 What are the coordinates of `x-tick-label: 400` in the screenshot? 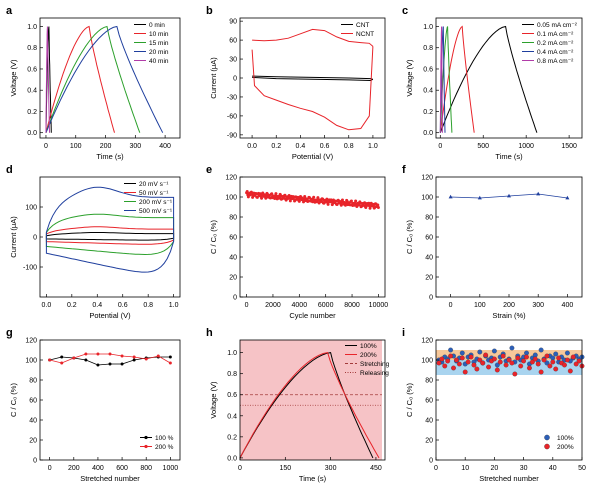 It's located at (568, 305).